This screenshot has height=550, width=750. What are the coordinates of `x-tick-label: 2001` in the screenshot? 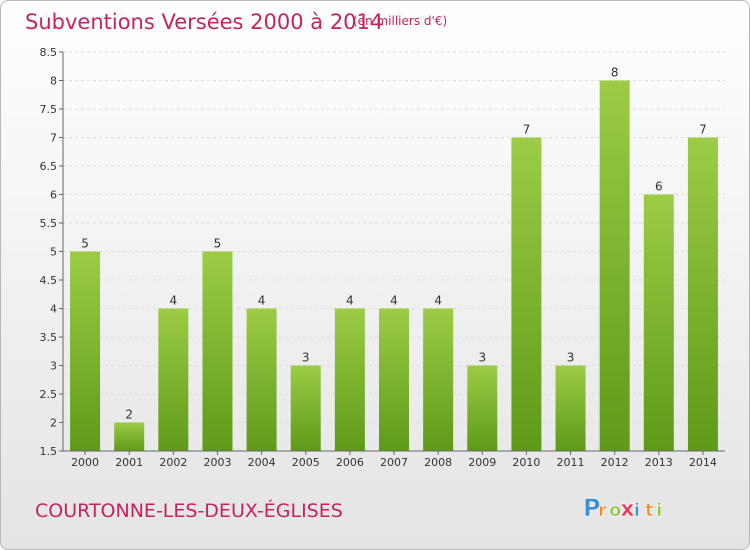 It's located at (129, 462).